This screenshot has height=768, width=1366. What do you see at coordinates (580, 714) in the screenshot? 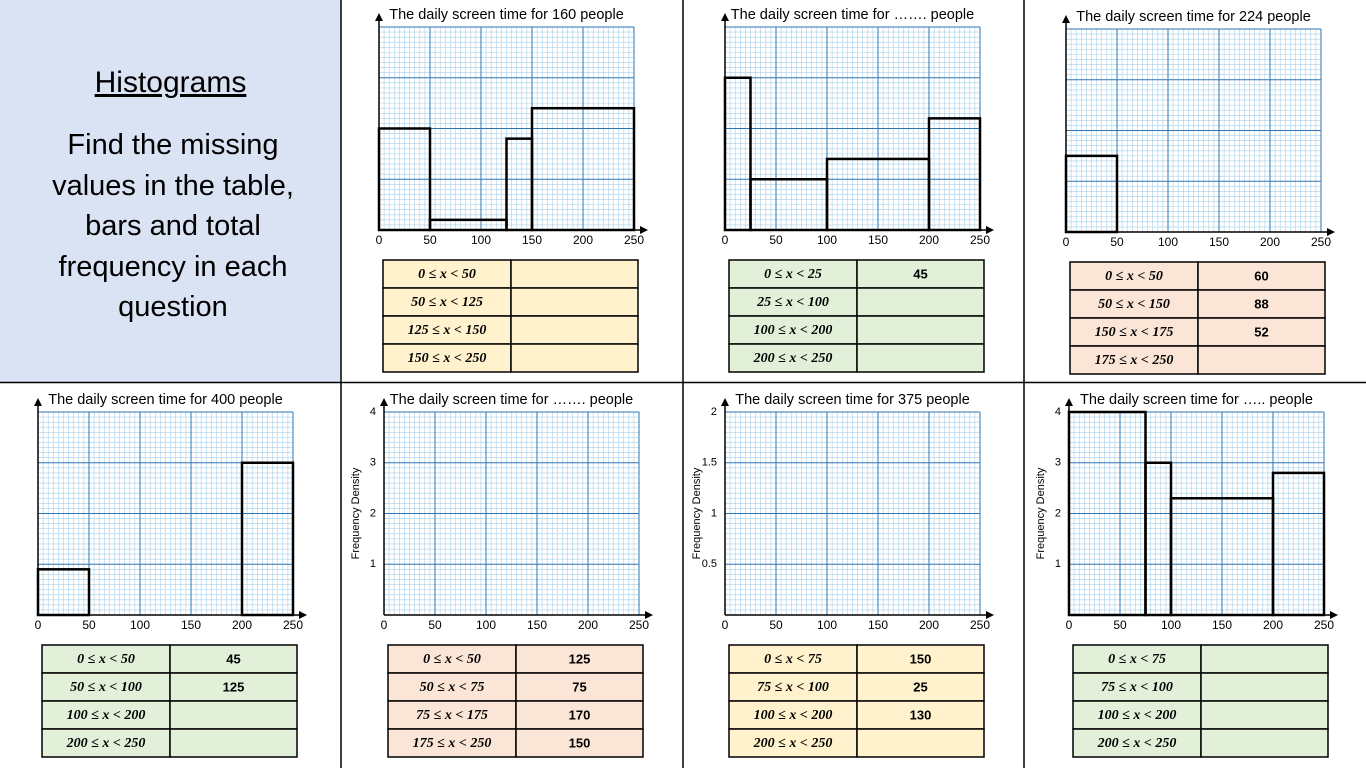
I see `frequency: 170` at bounding box center [580, 714].